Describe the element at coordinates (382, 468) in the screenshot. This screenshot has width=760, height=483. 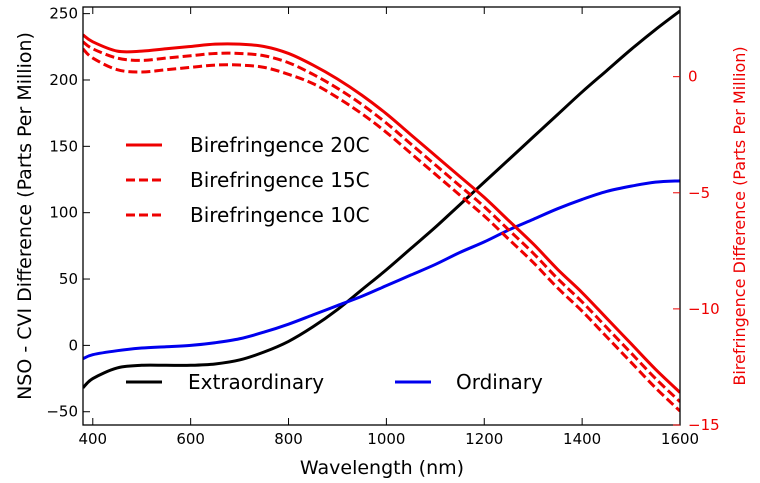
I see `x-axis-label: Wavelength (nm)` at that location.